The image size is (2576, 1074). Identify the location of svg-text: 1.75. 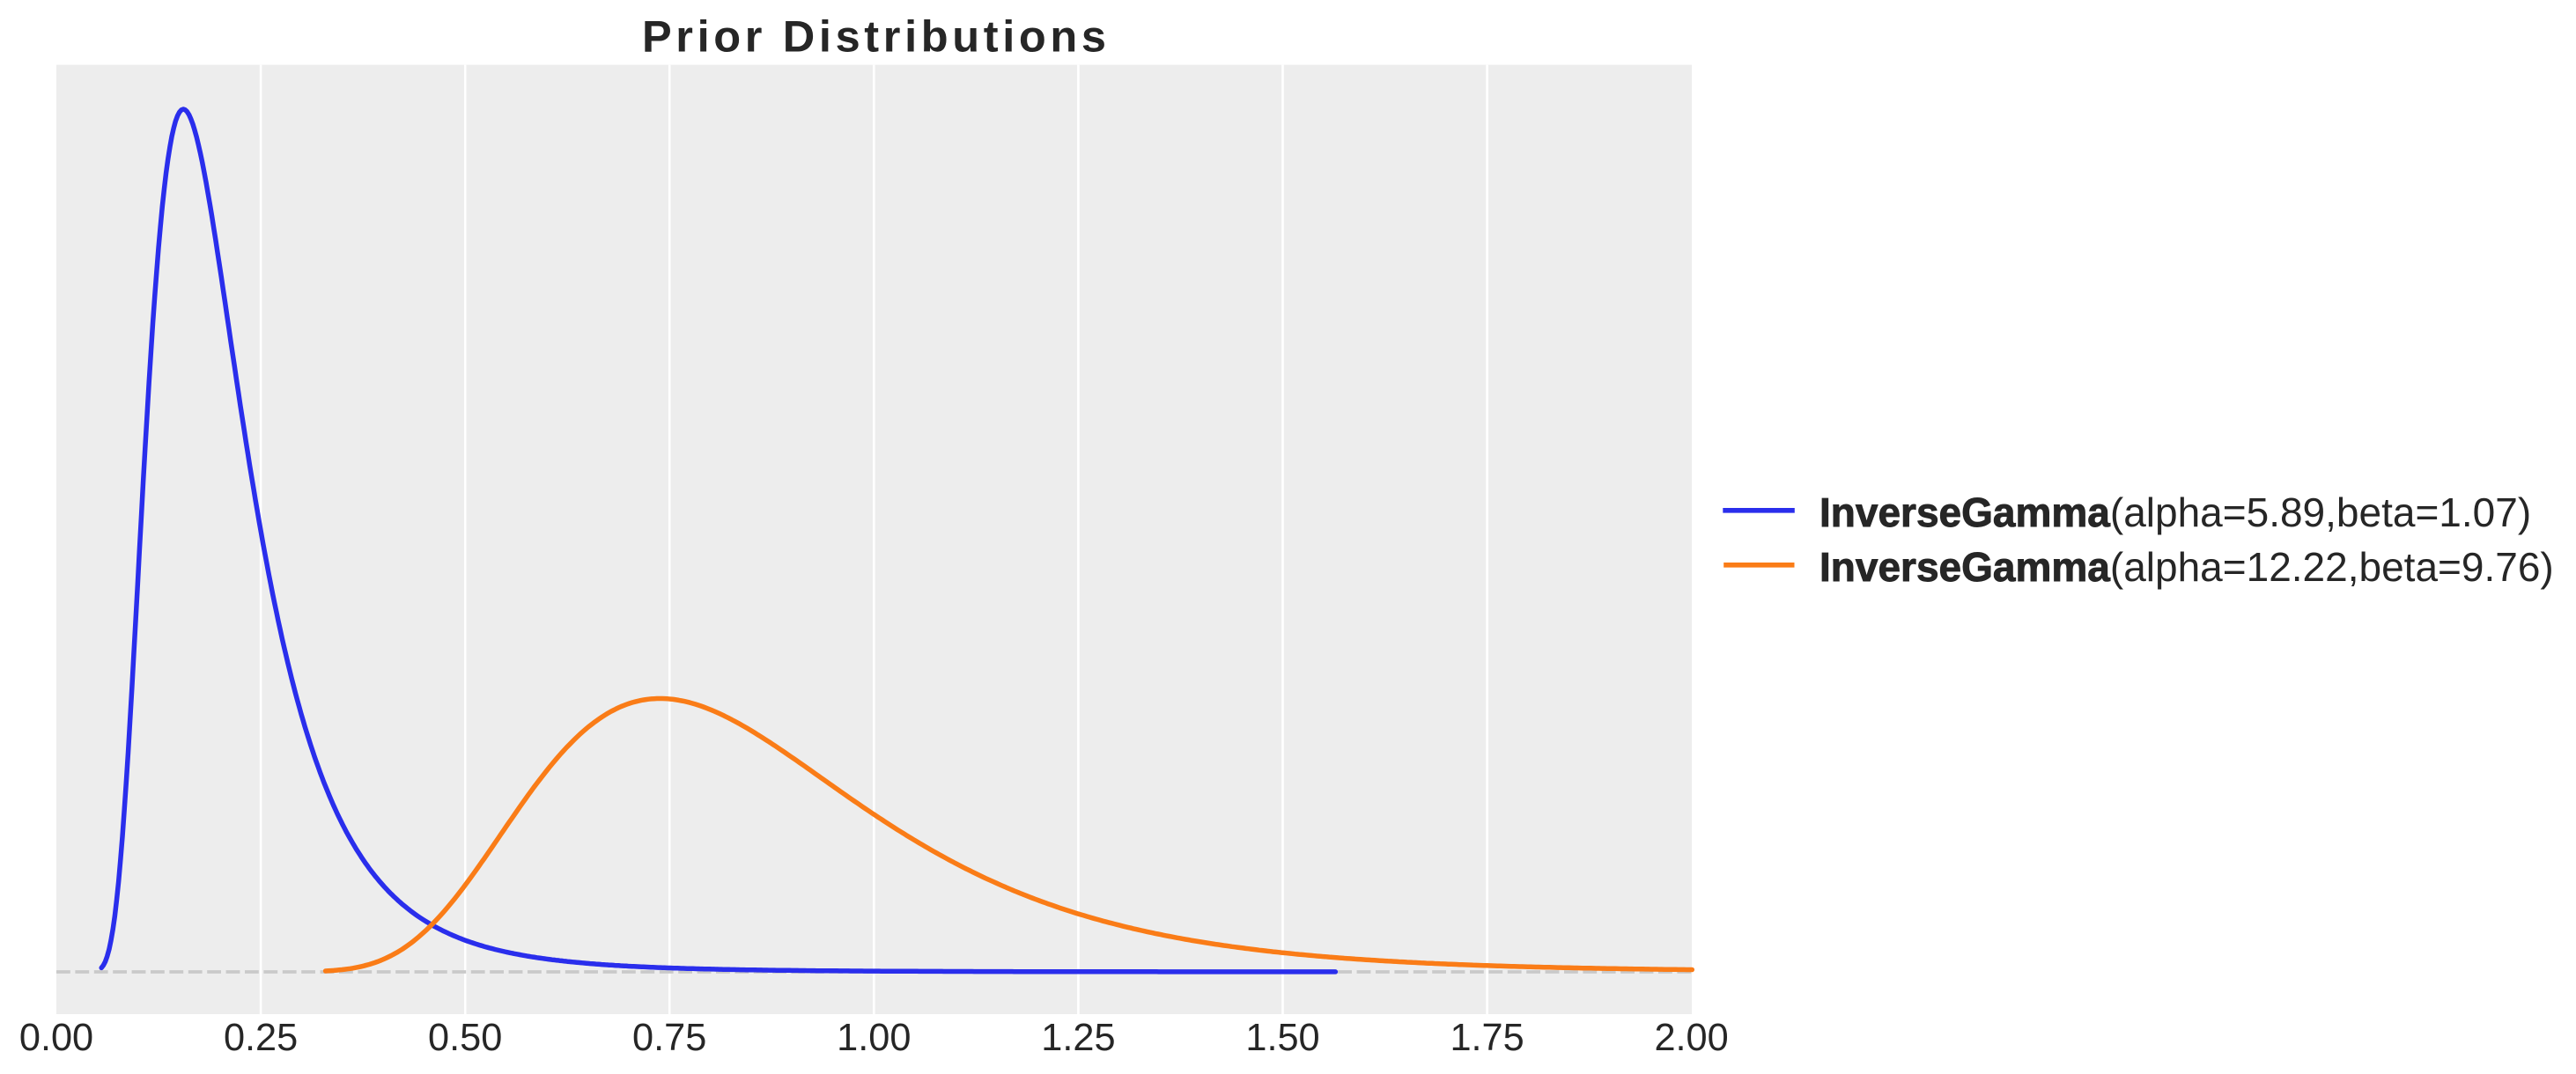
(1487, 1038).